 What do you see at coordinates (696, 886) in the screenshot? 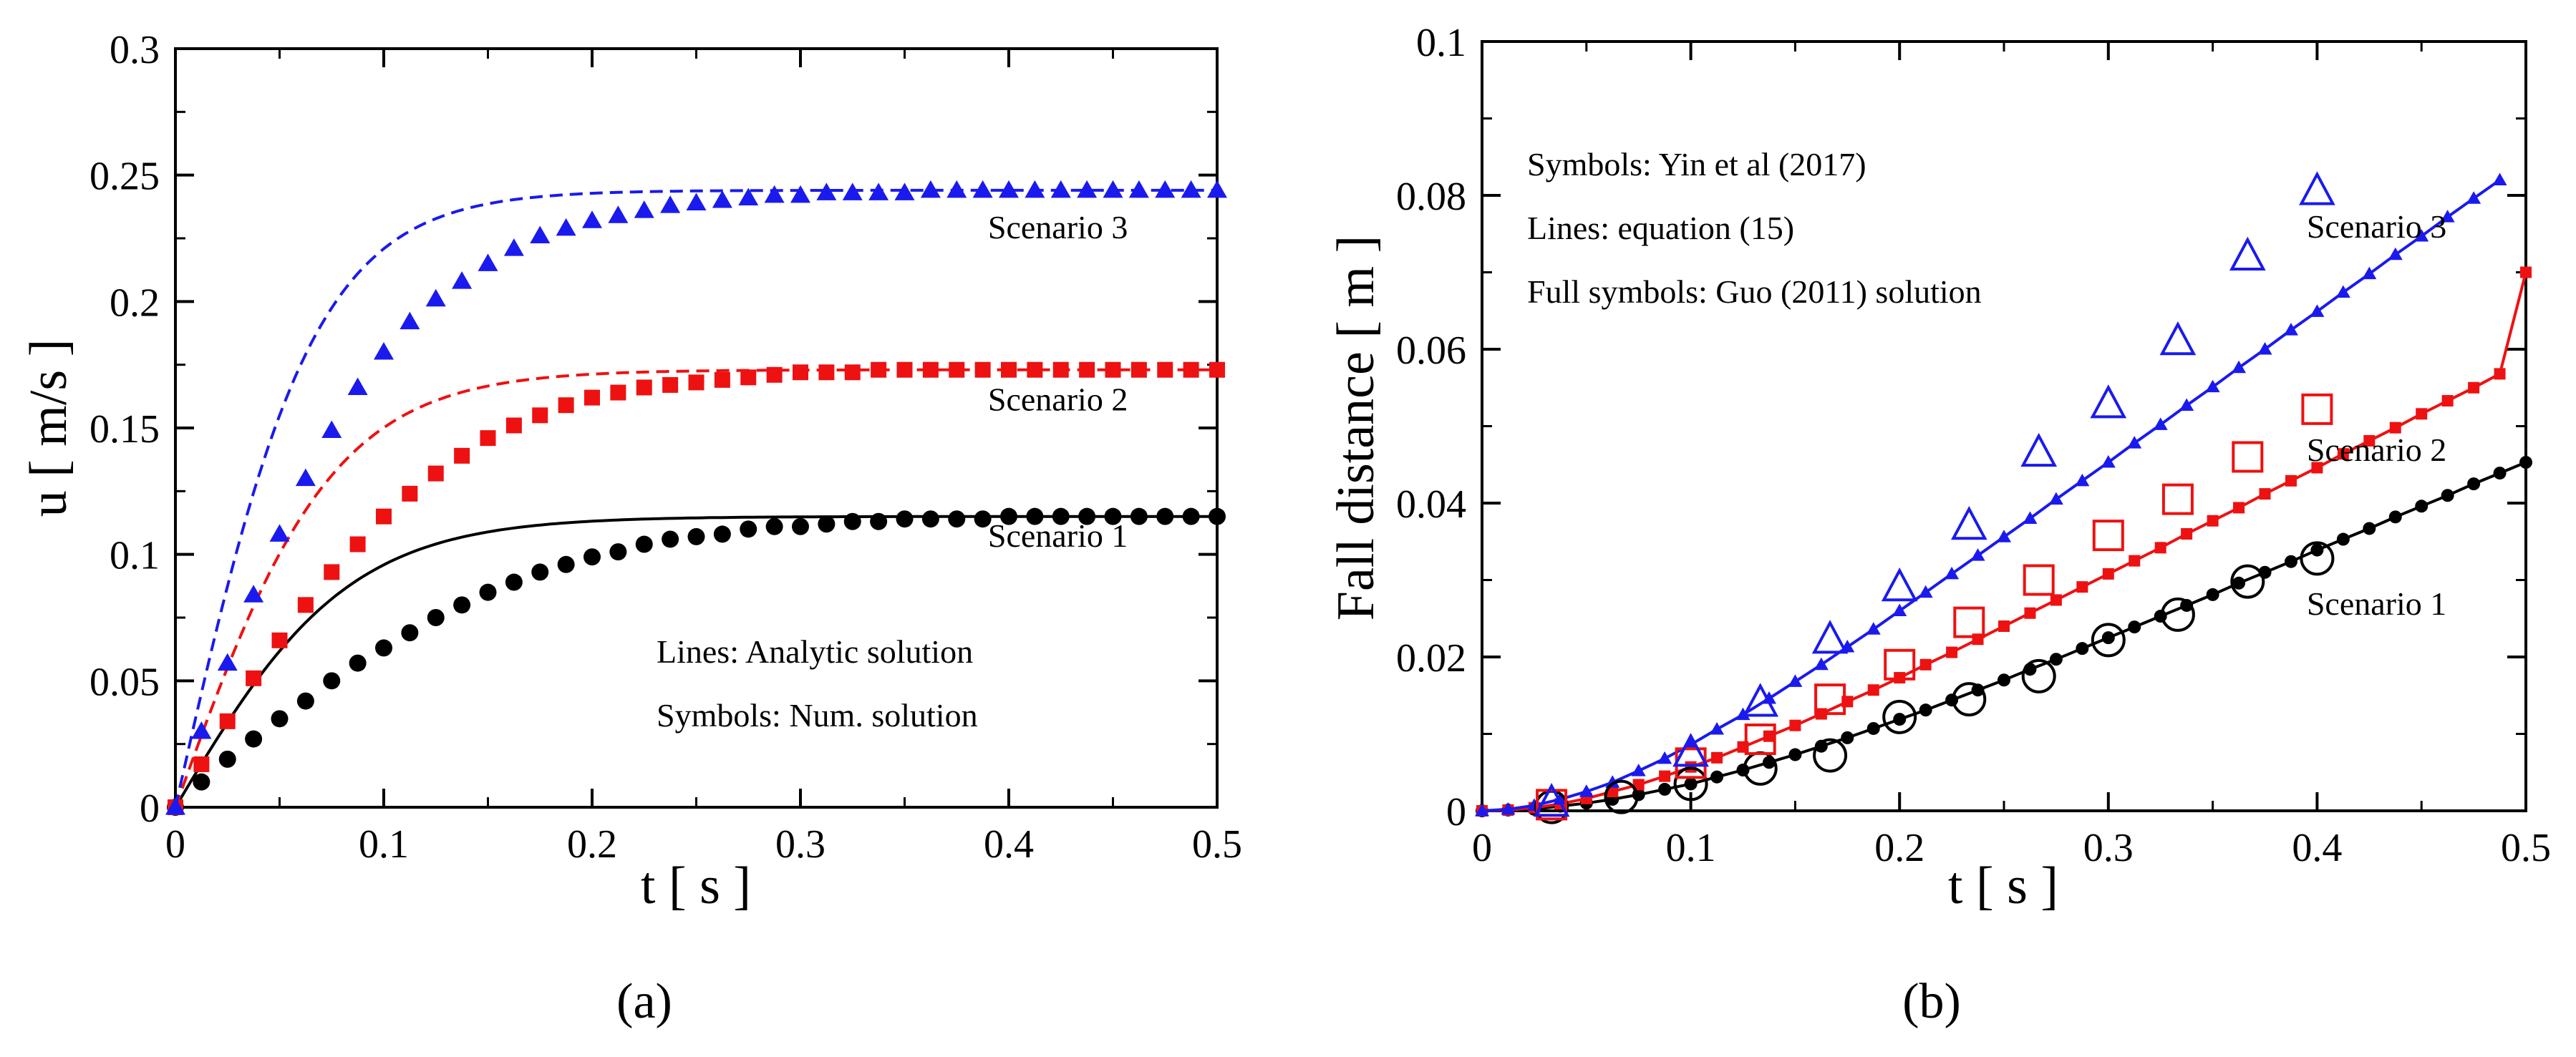
I see `chart-a-xlabel: t [ s ]` at bounding box center [696, 886].